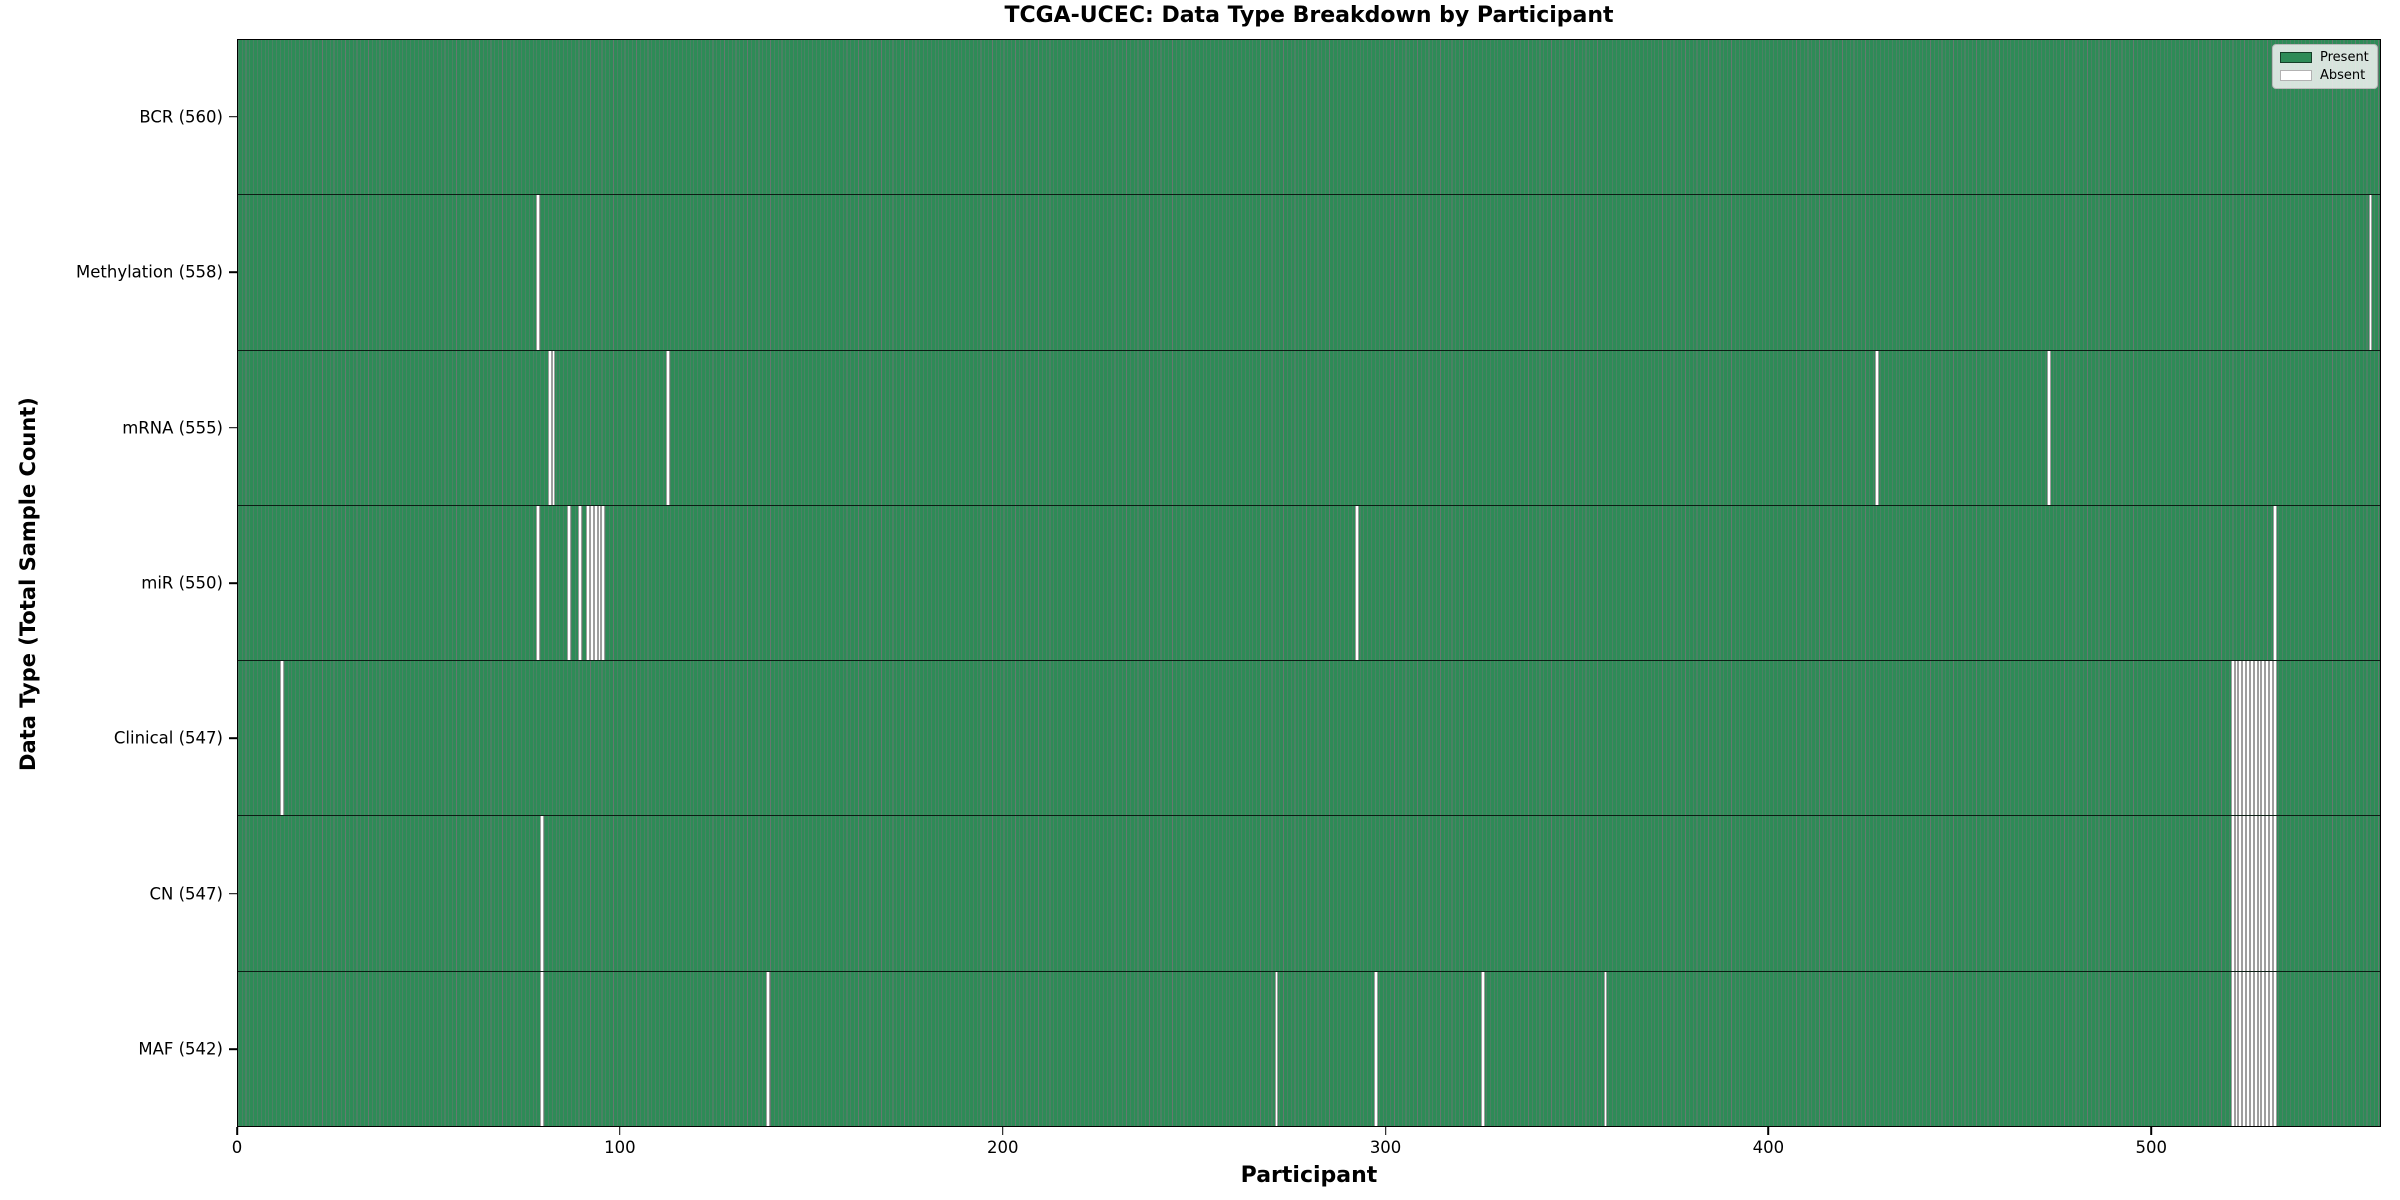  What do you see at coordinates (168, 738) in the screenshot?
I see `y-tick-label-clinical: Clinical (547)` at bounding box center [168, 738].